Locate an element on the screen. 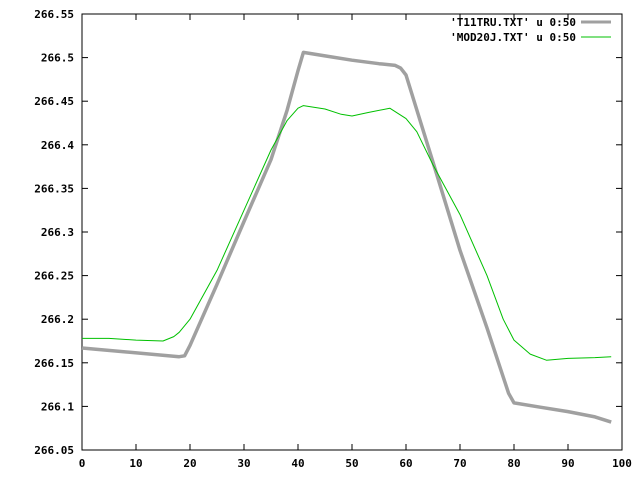  y-tick-label: 266.25 is located at coordinates (54, 276).